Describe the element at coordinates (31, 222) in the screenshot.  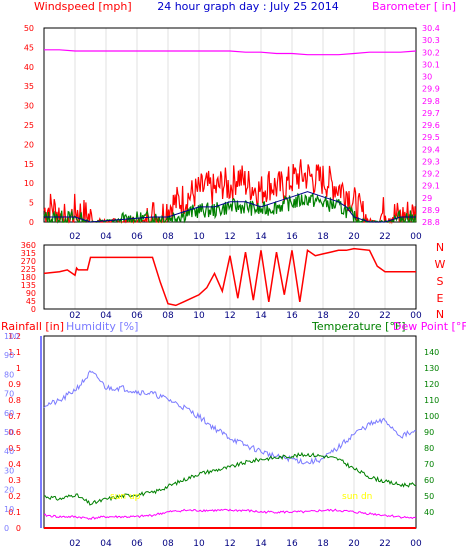
I see `windspeed-tick-label: 0` at that location.